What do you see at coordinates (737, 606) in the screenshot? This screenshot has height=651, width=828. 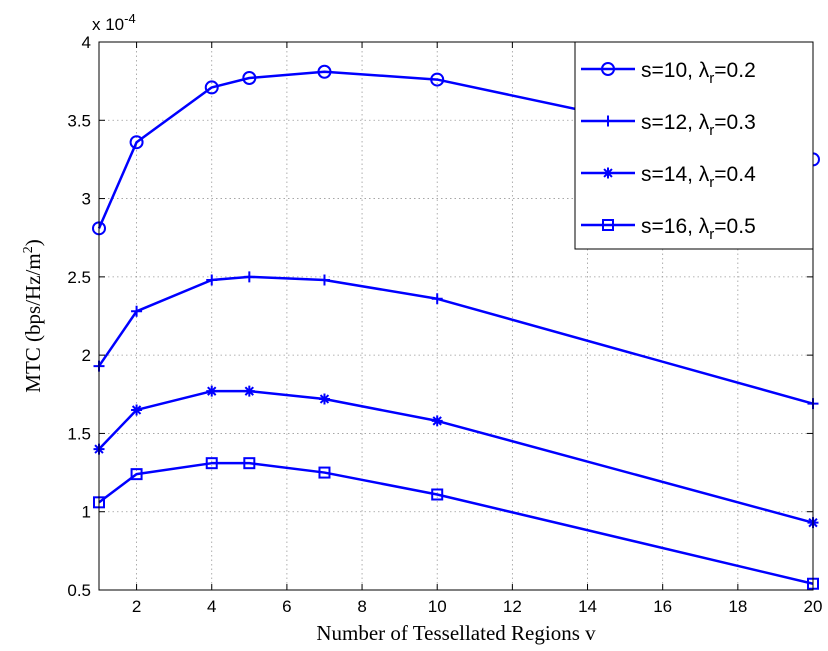 I see `x-tick-label: 18` at bounding box center [737, 606].